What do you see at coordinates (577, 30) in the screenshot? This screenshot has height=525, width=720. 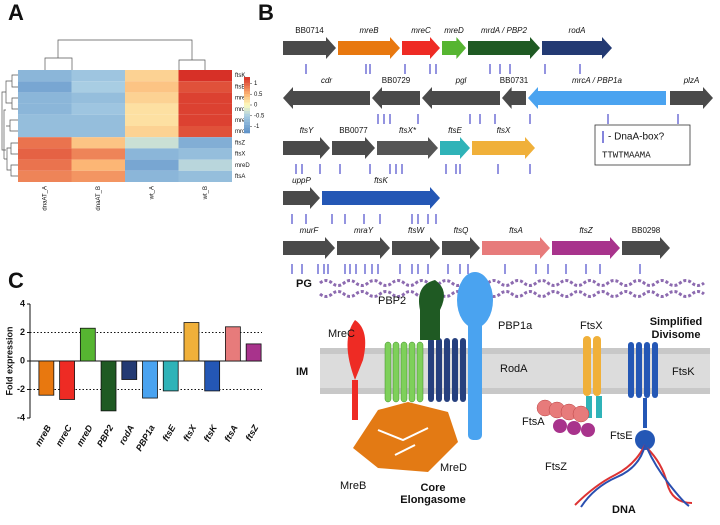 I see `gene-label: rodA` at bounding box center [577, 30].